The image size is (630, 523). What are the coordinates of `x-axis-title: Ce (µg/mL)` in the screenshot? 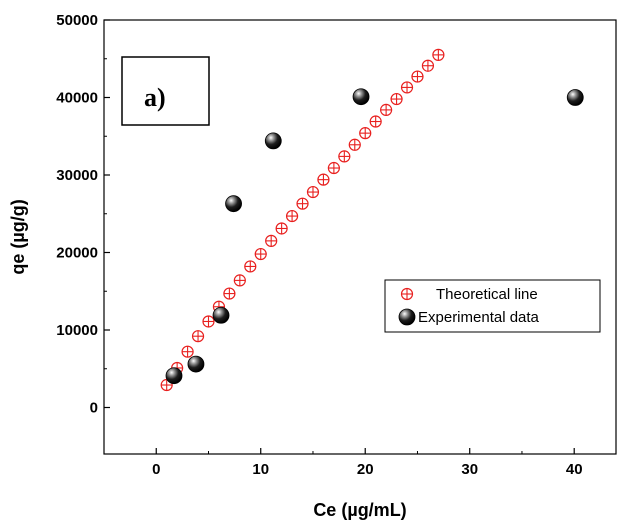 It's located at (359, 510).